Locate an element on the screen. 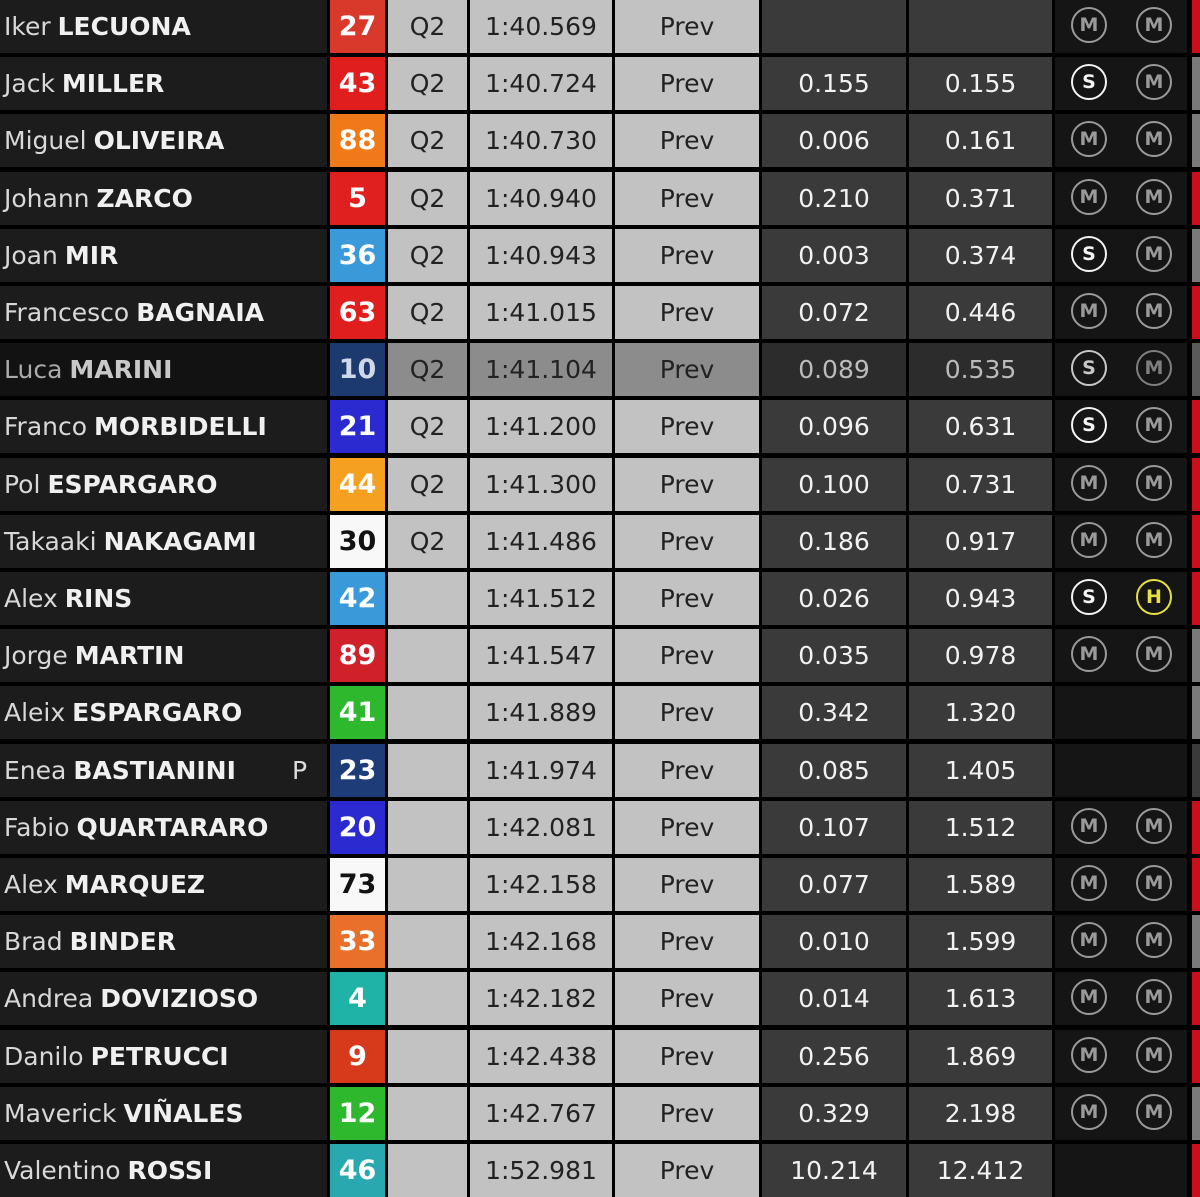 This screenshot has height=1197, width=1200. rear-tyre-icon: H is located at coordinates (1154, 597).